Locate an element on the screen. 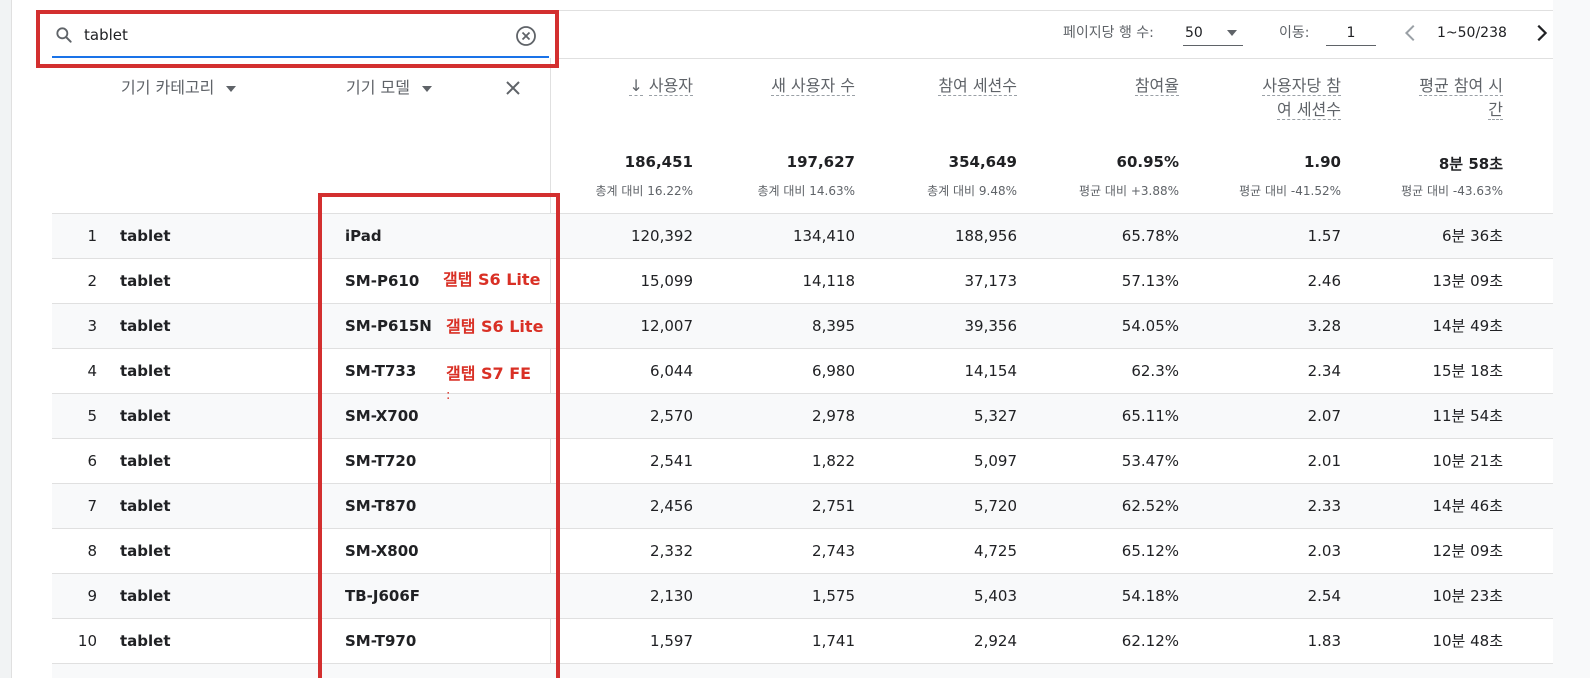  total-comparison: 평균 대비 +3.88% is located at coordinates (1129, 191).